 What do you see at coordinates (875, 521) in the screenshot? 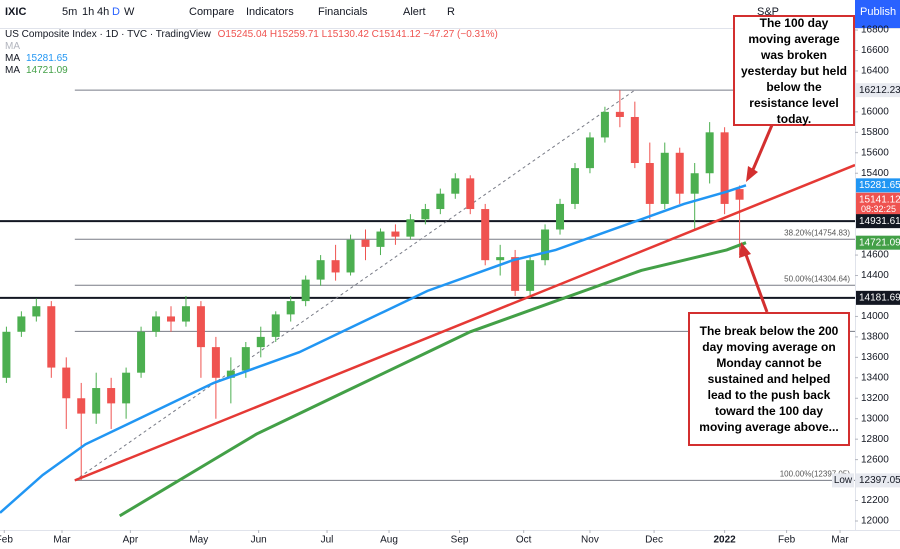
I see `y-tick-label: 12000` at bounding box center [875, 521].